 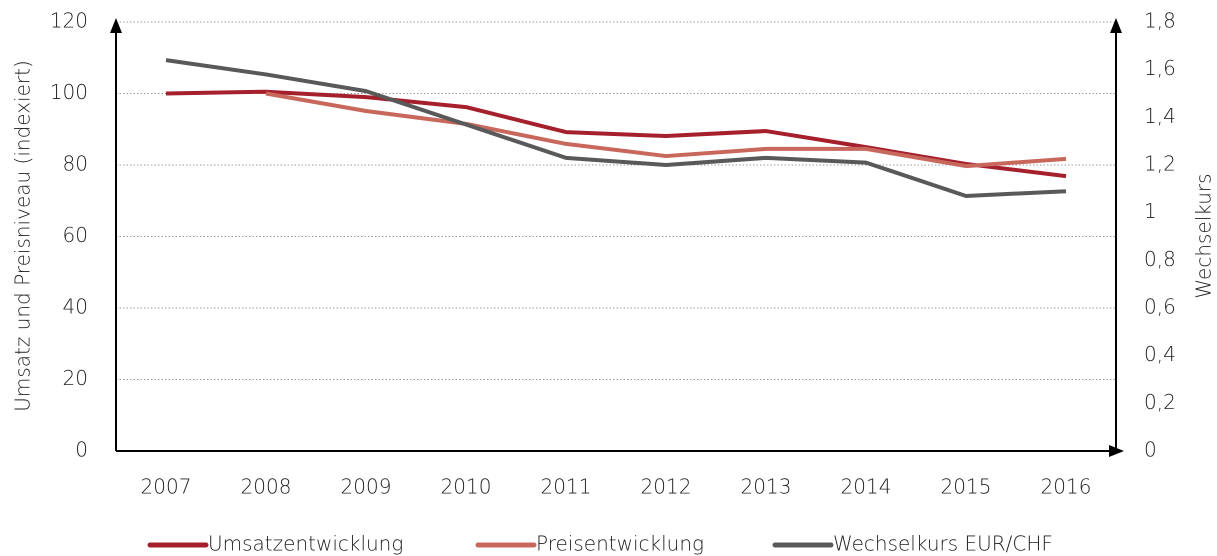 I want to click on y-tick-label: 20, so click(x=75, y=378).